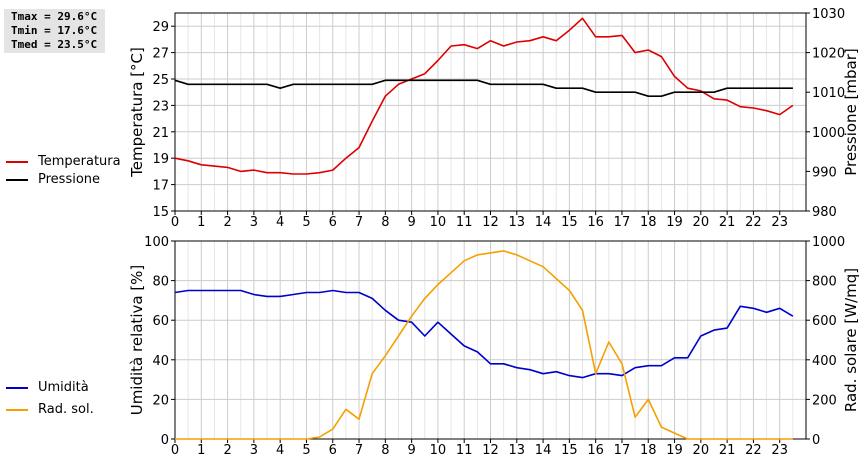 This screenshot has height=460, width=860. I want to click on legend-swatch-temperatura, so click(17, 161).